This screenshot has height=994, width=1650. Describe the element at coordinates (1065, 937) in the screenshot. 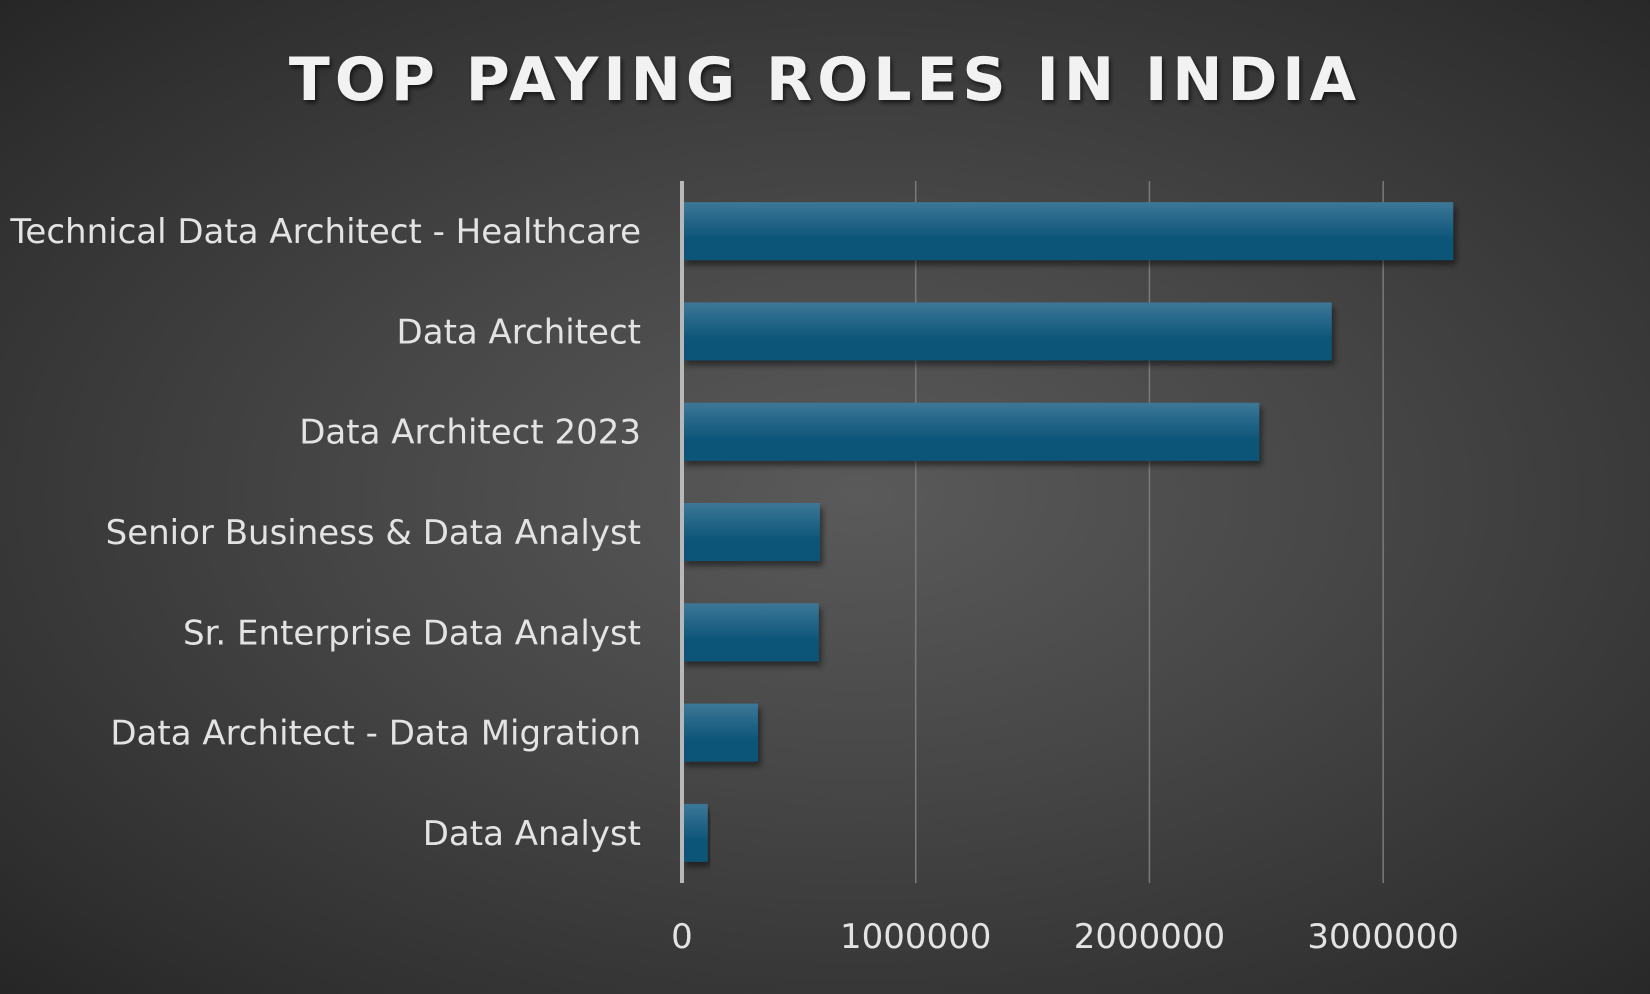

I see `x-tick-labels: 0 1000000 2000000 3000000` at that location.